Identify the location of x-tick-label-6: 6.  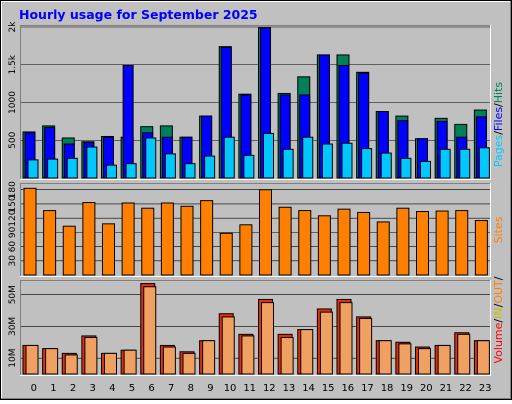
(151, 388).